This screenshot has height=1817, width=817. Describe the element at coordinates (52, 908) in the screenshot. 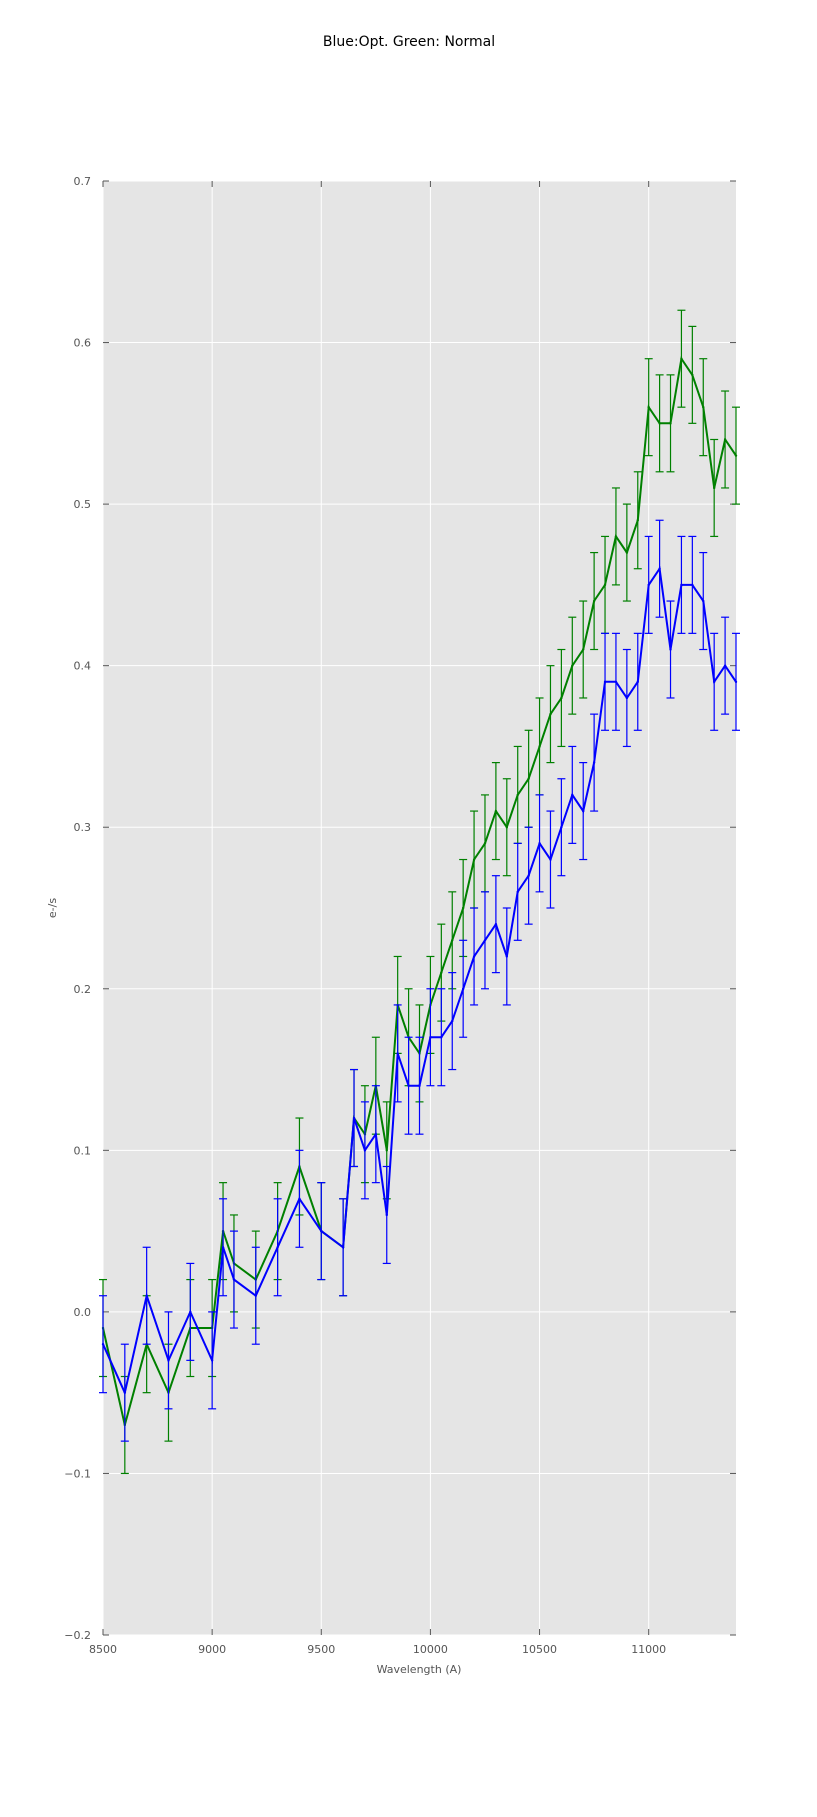

I see `y-axis-label: e-/s` at that location.